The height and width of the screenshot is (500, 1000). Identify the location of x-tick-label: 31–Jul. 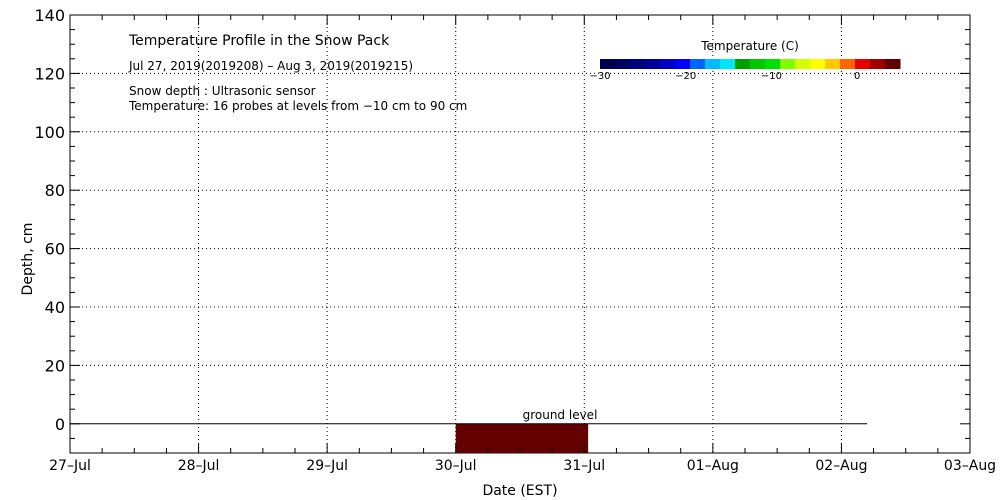
(584, 466).